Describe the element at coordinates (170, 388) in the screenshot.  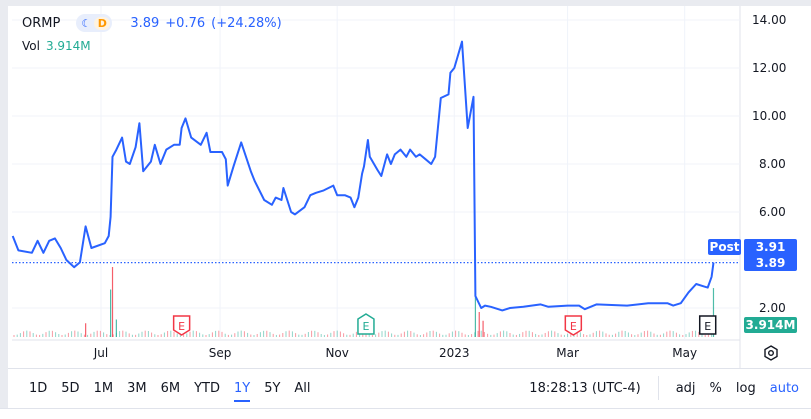
I see `range-6m: 6M` at that location.